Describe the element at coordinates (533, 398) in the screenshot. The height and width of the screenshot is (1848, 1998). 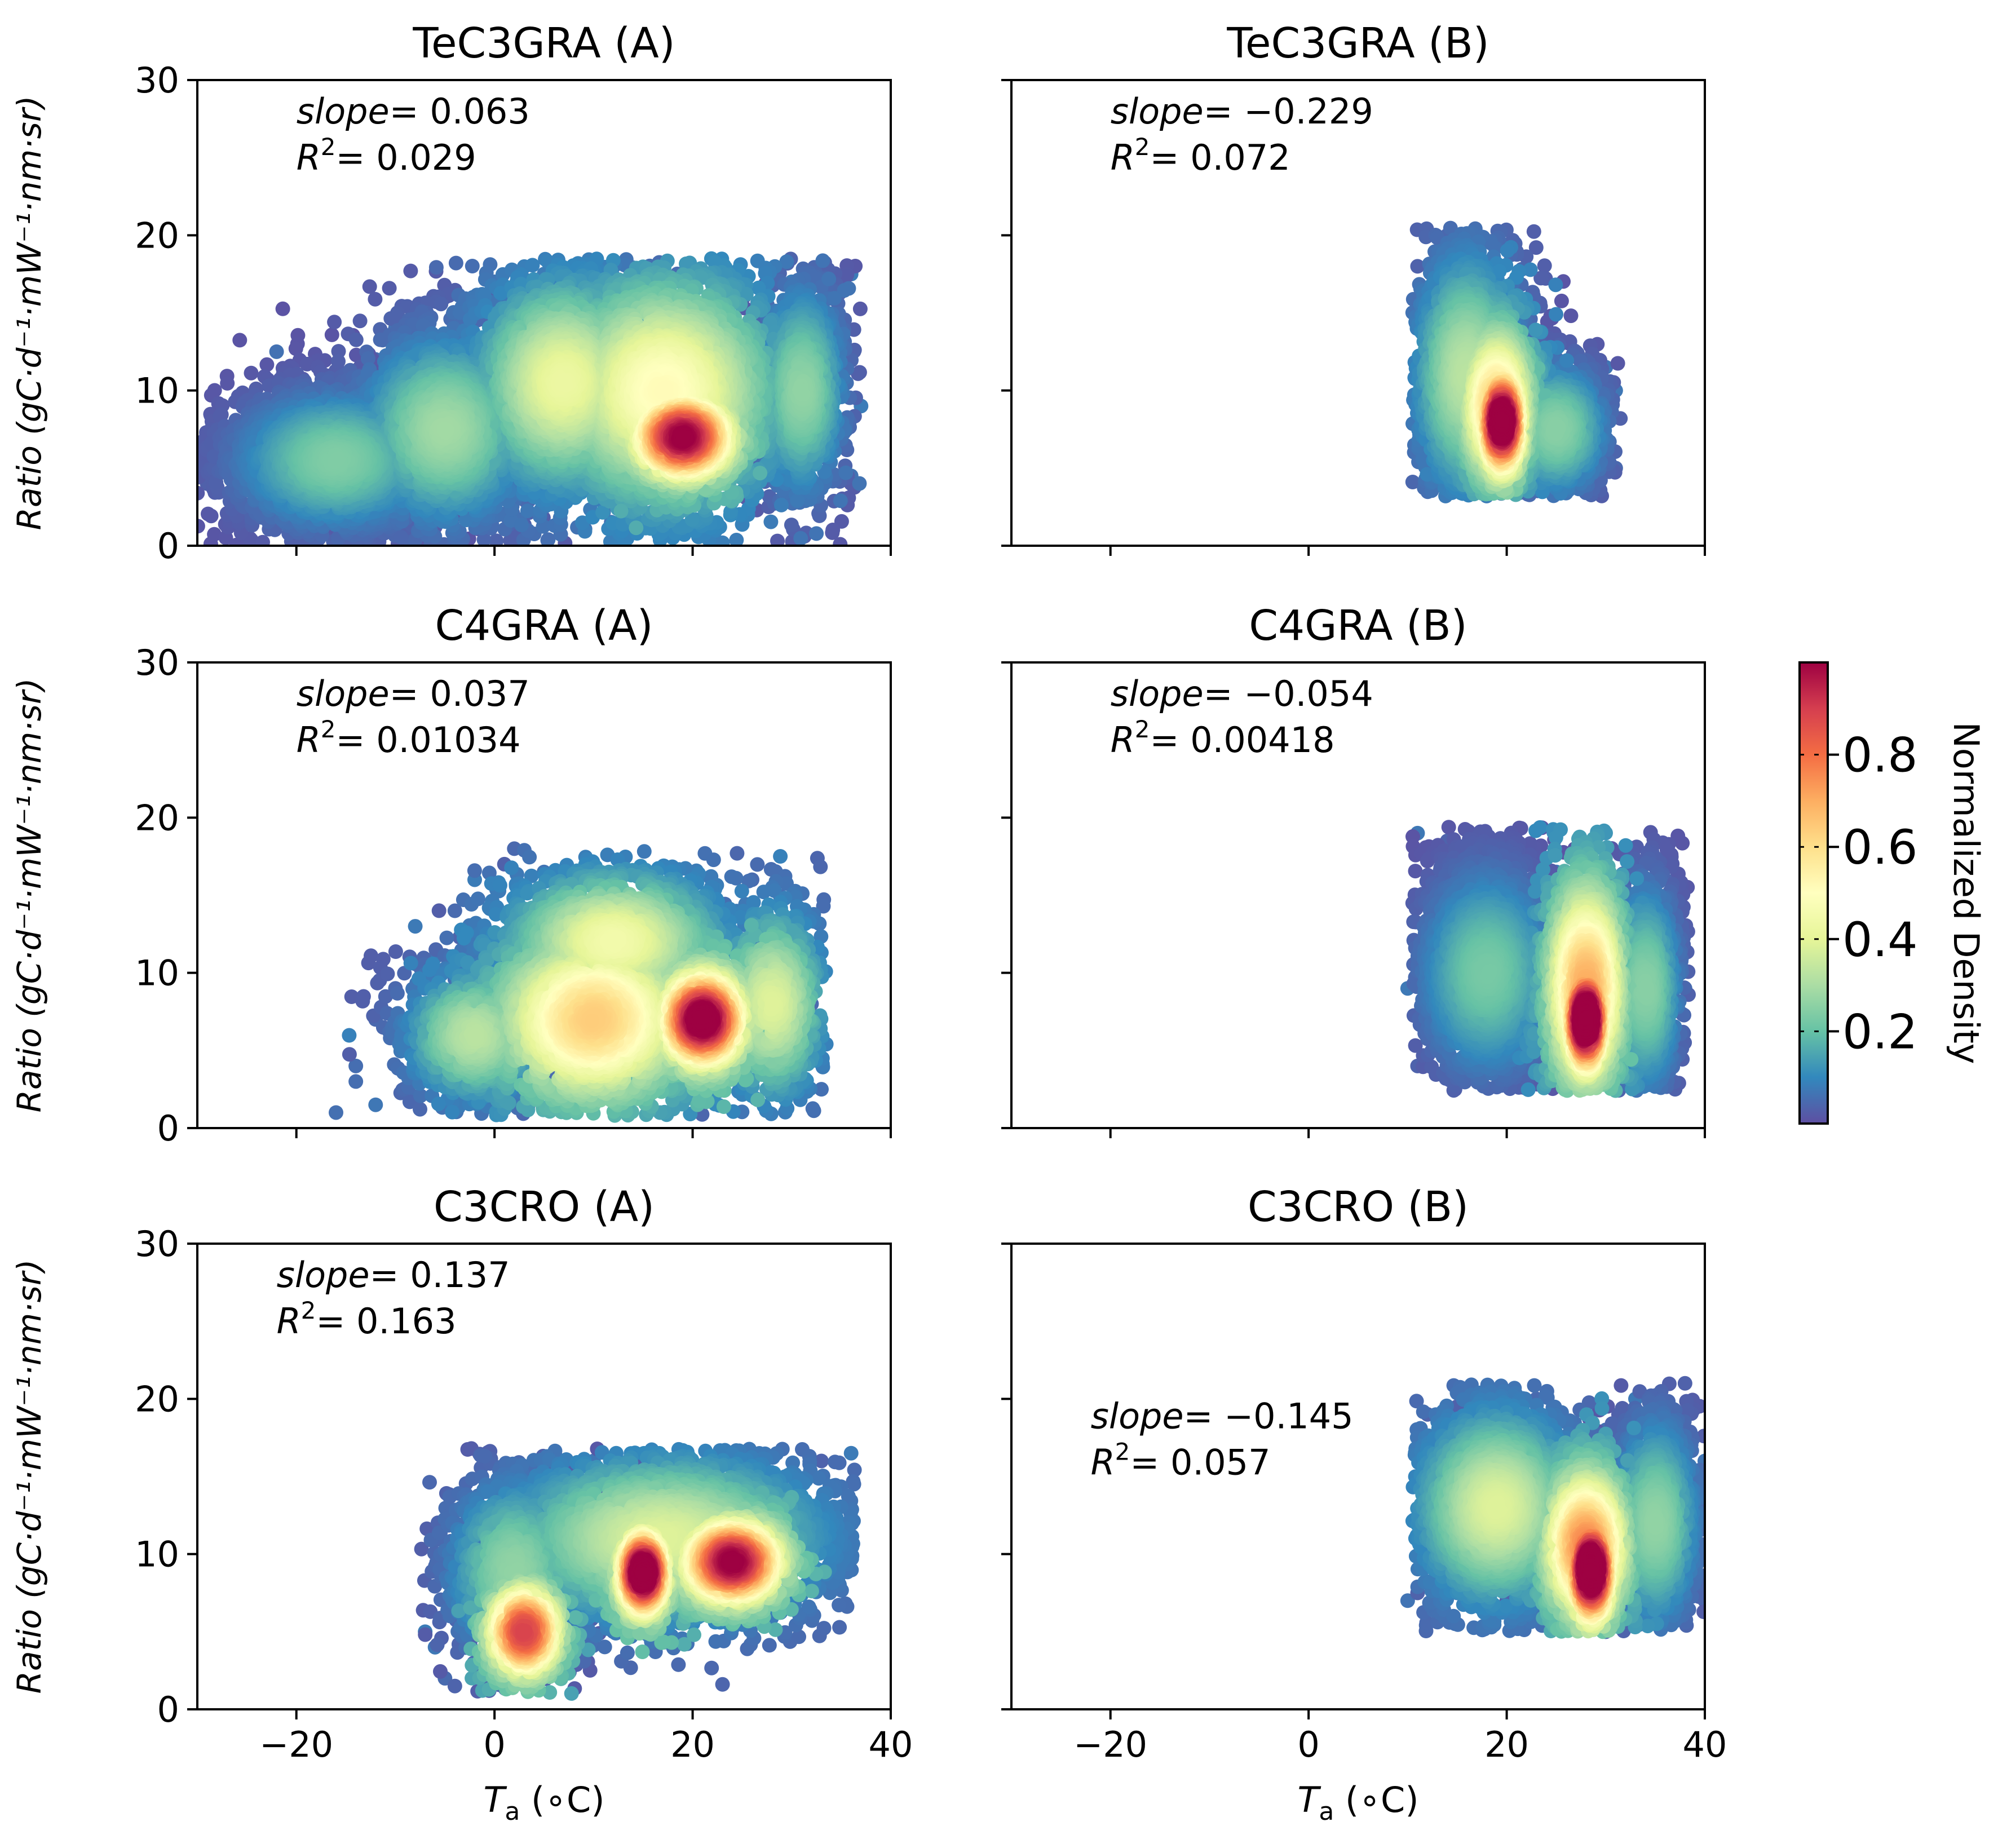
I see `scatter-points` at that location.